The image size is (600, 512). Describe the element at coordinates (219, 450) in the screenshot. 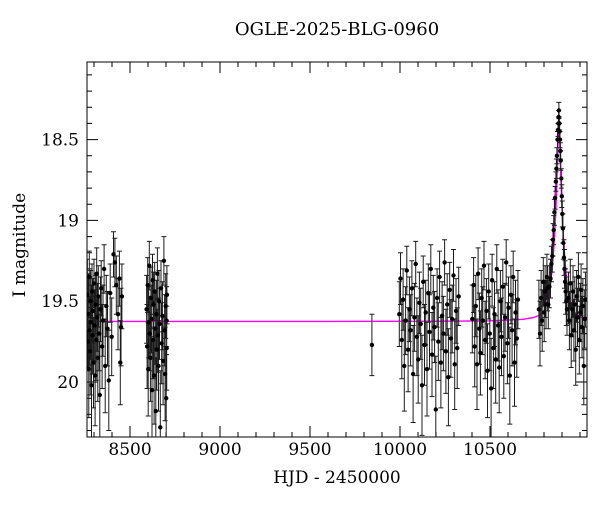

I see `x-tick-label: 9000` at that location.